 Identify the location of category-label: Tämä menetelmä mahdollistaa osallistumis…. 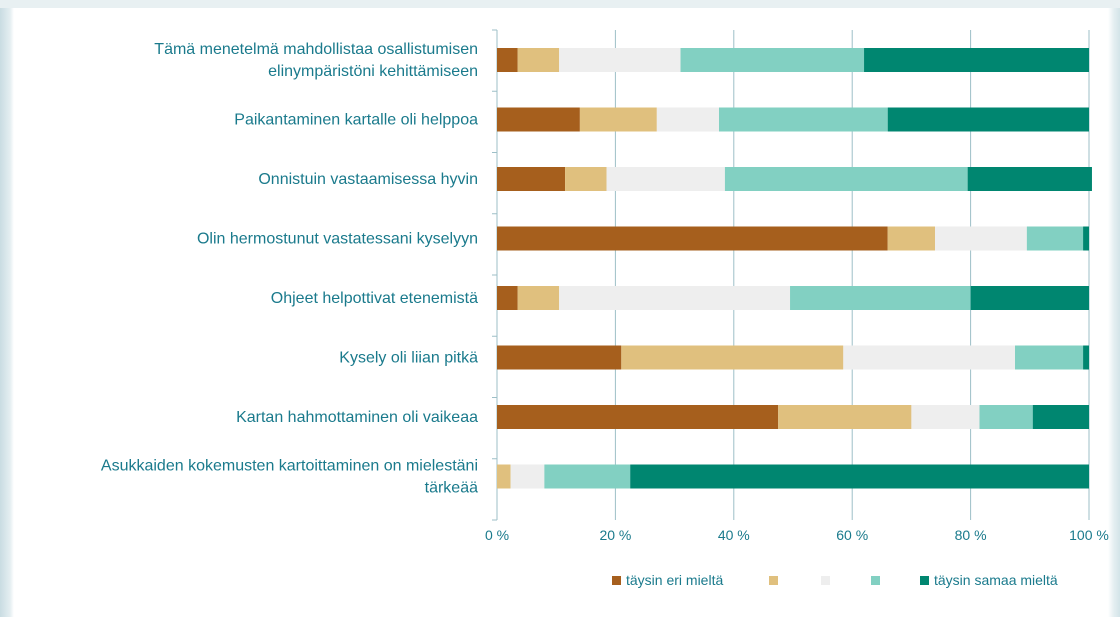
(316, 60).